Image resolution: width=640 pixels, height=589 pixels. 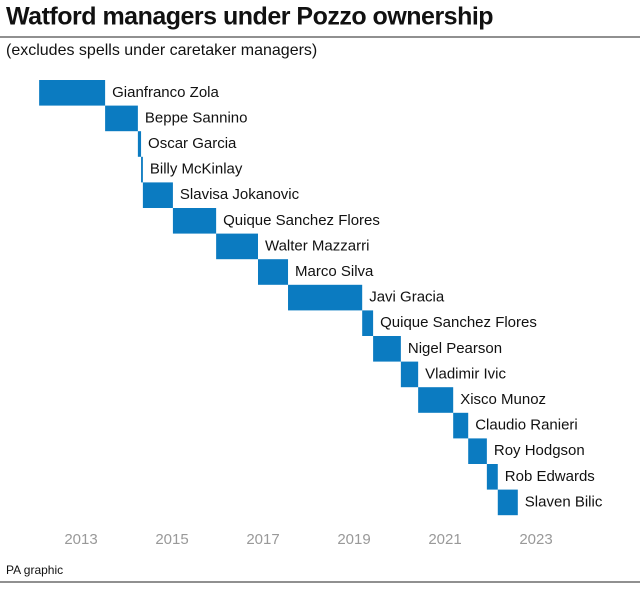 What do you see at coordinates (444, 539) in the screenshot?
I see `x-tick-label: 2021` at bounding box center [444, 539].